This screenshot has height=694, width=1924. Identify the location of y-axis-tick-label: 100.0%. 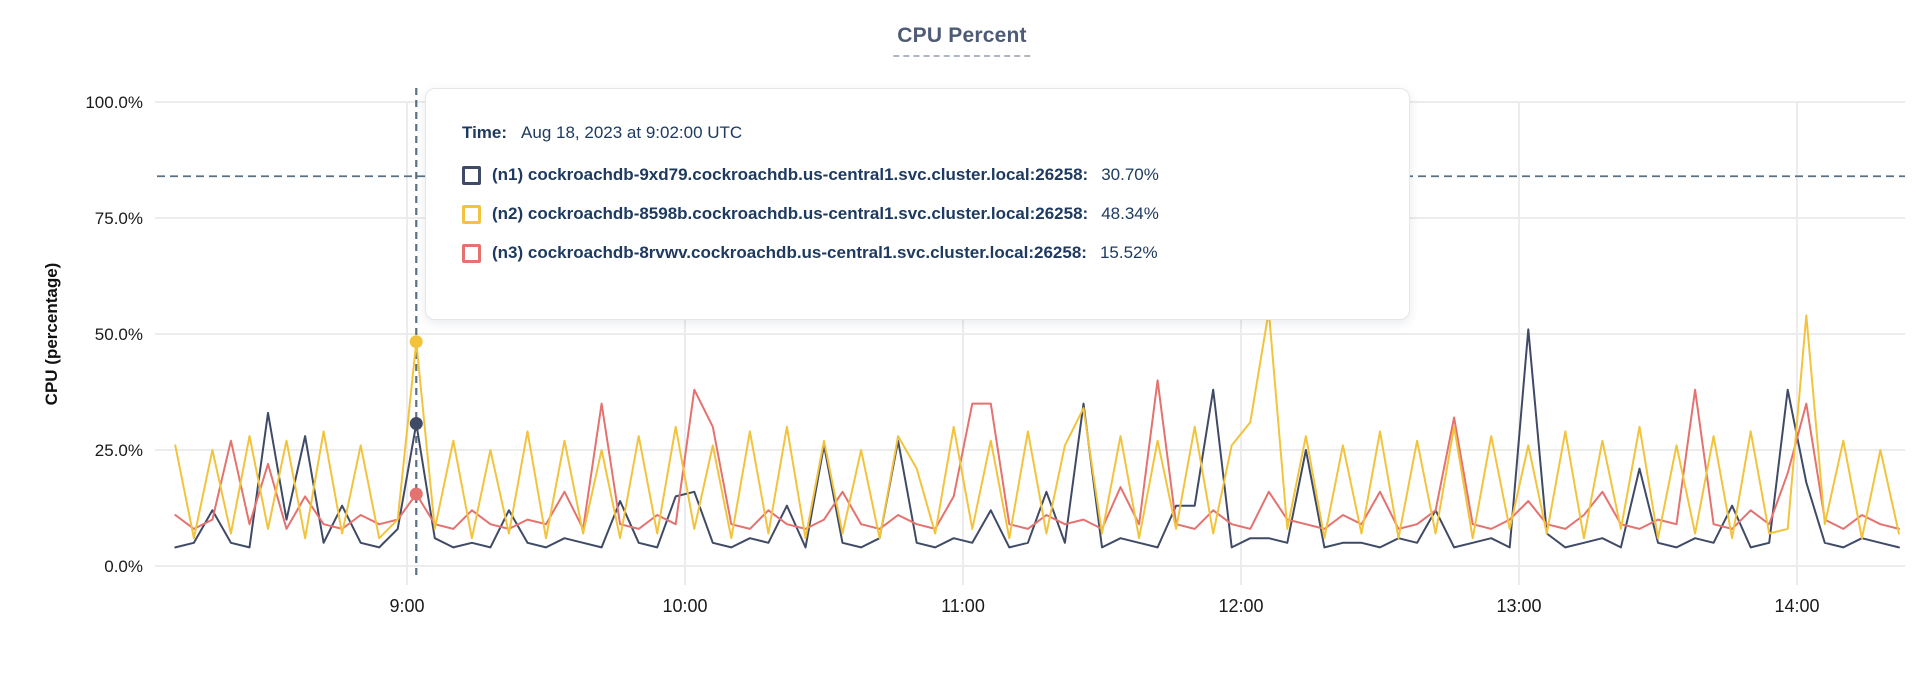
(114, 102).